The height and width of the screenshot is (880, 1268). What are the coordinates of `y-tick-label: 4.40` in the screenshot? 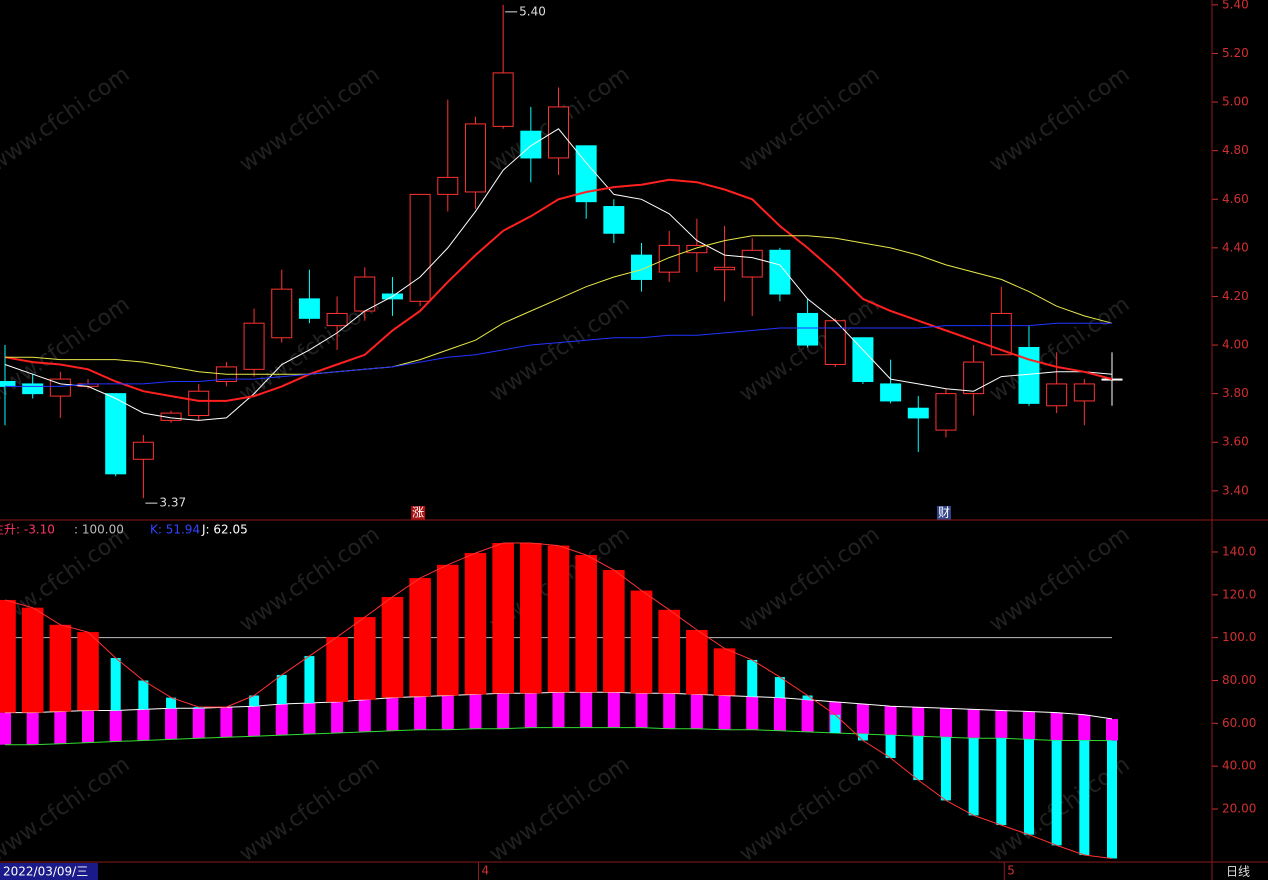 It's located at (1235, 247).